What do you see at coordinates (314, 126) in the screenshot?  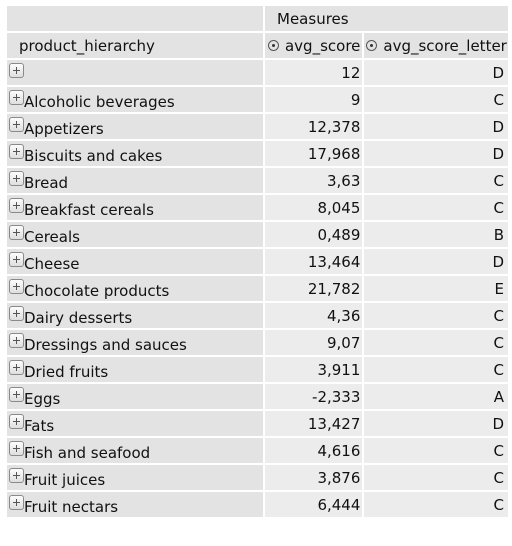 I see `avg-score-cell: 12,378` at bounding box center [314, 126].